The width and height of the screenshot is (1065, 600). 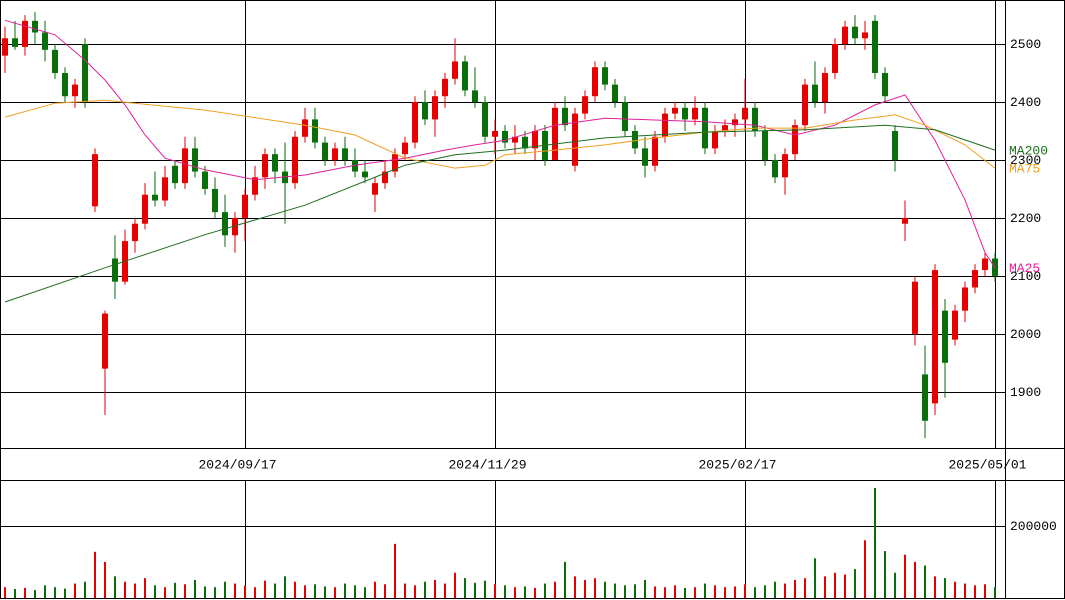 What do you see at coordinates (1024, 169) in the screenshot?
I see `legend-label: MA75` at bounding box center [1024, 169].